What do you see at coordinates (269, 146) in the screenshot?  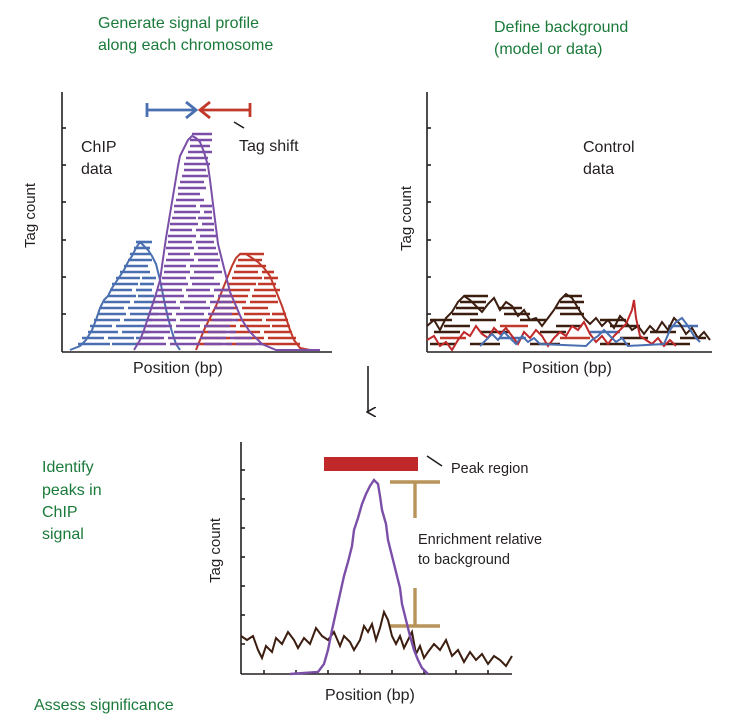 I see `tag-shift-label: Tag shift` at bounding box center [269, 146].